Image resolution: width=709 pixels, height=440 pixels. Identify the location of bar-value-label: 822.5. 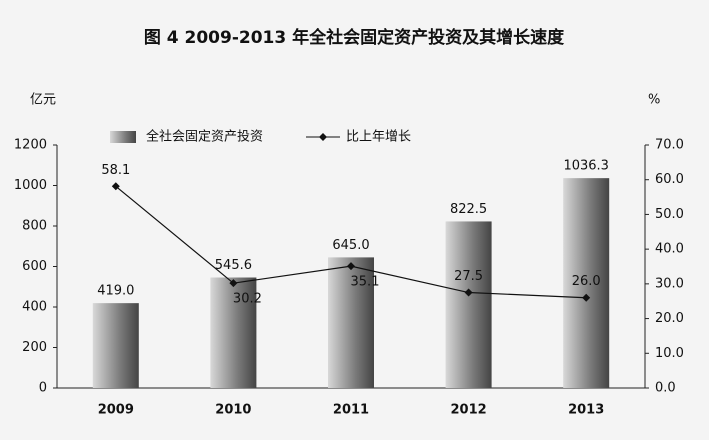
(468, 209).